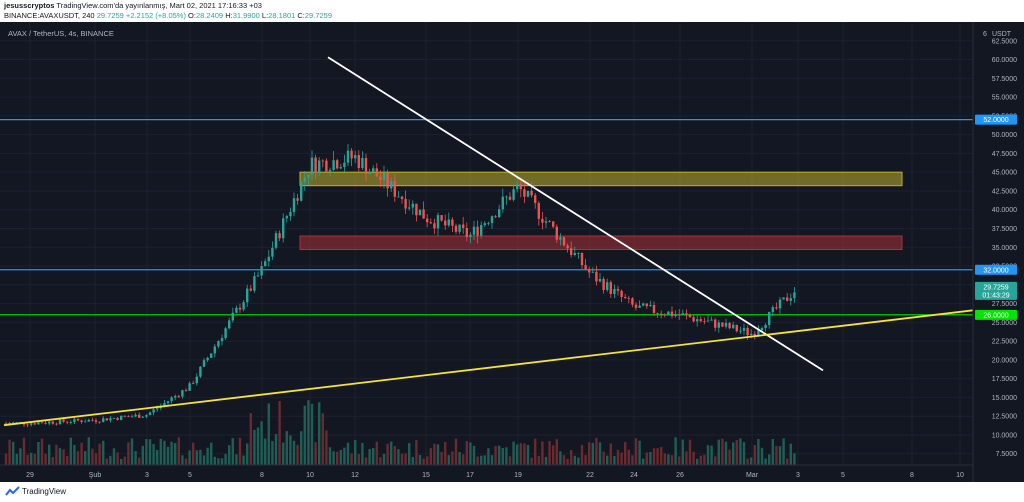 The width and height of the screenshot is (1024, 502). Describe the element at coordinates (1004, 191) in the screenshot. I see `price-tick-label: 42.5000` at that location.